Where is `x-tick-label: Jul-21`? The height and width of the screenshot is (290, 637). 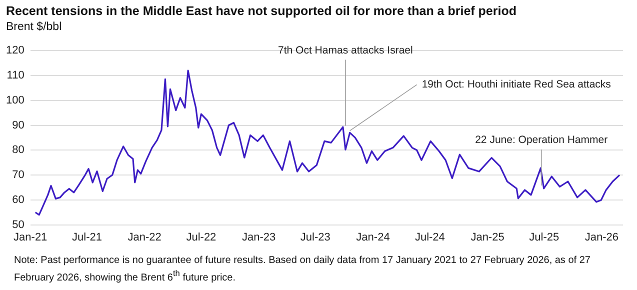
x-tick-label: Jul-21 is located at coordinates (87, 237).